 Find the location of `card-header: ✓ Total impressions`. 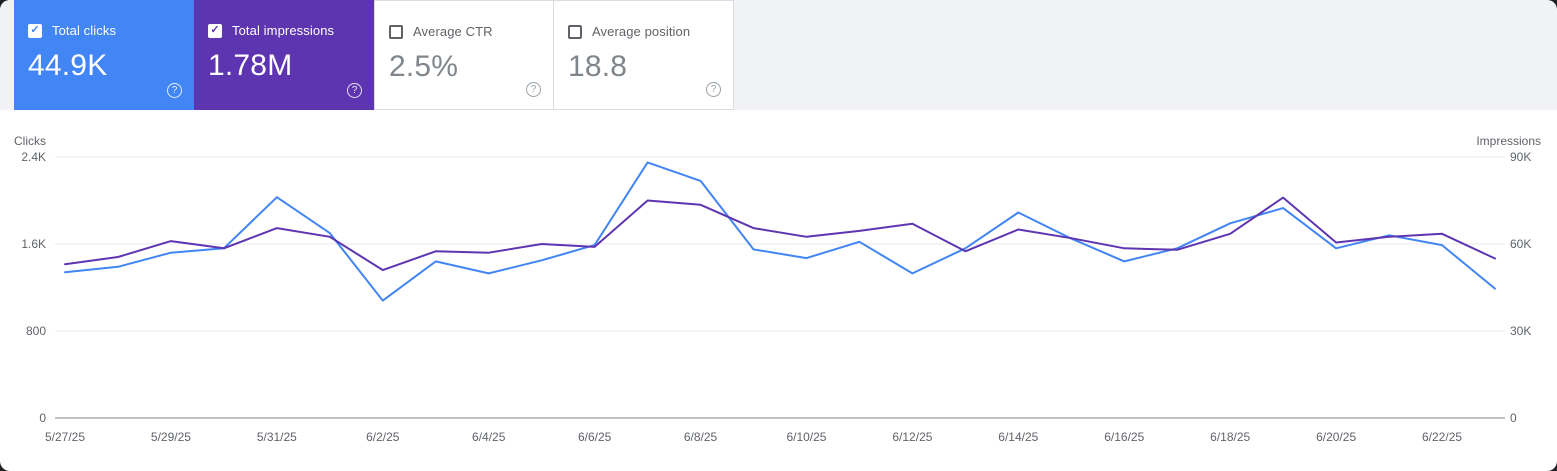

card-header: ✓ Total impressions is located at coordinates (284, 30).